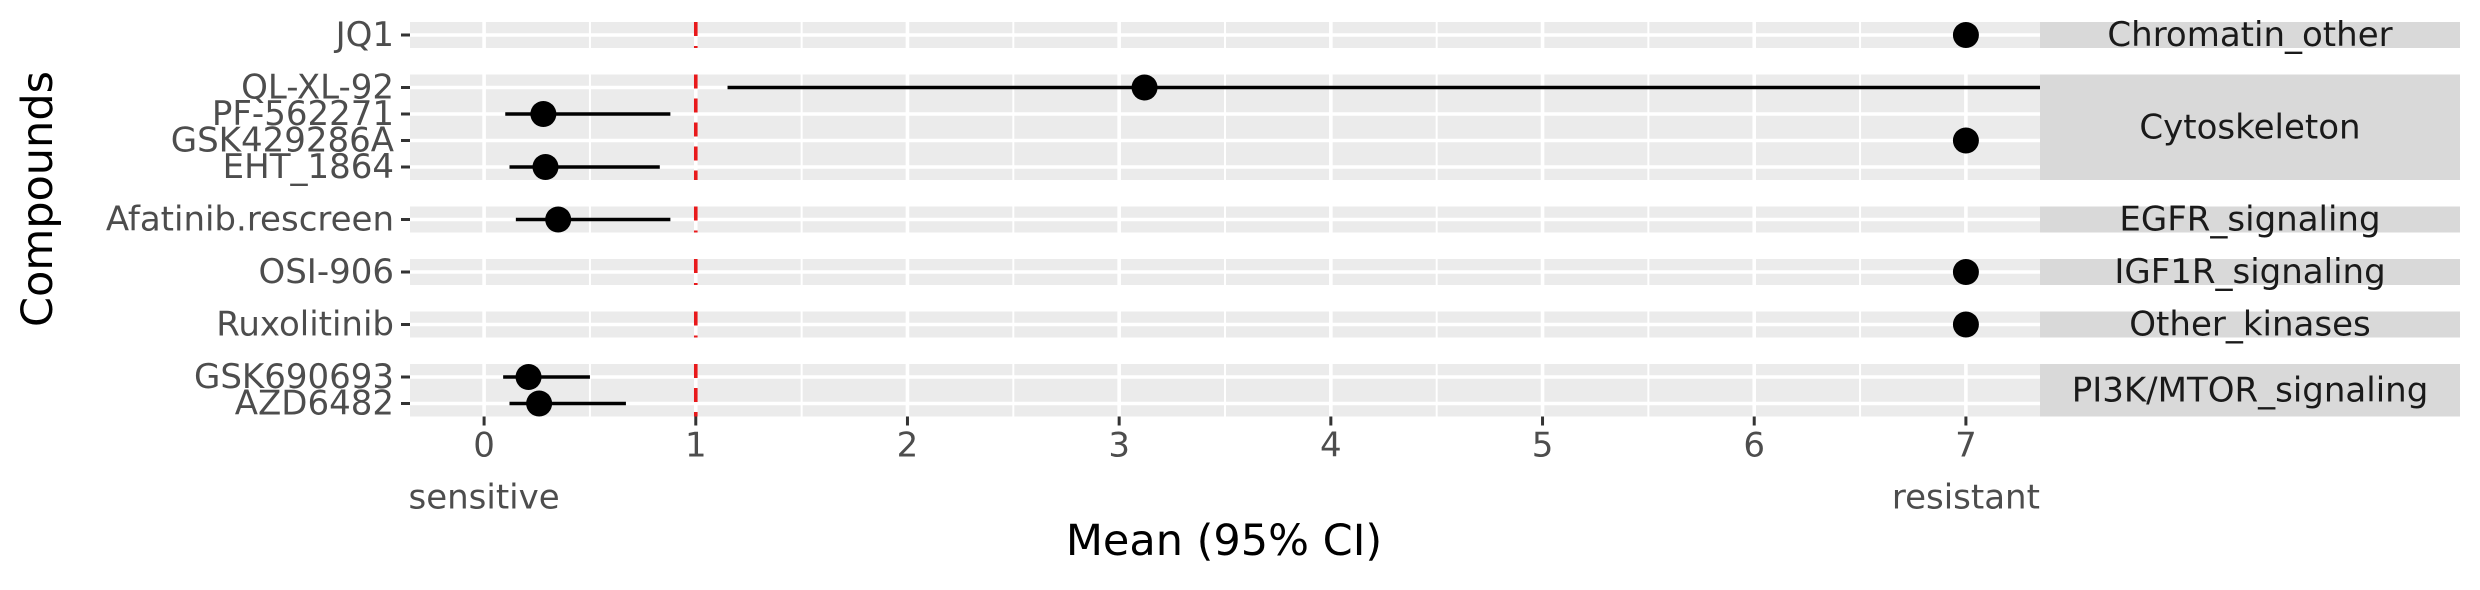 This screenshot has width=2480, height=590. I want to click on strip-label: EGFR_signaling, so click(2249, 220).